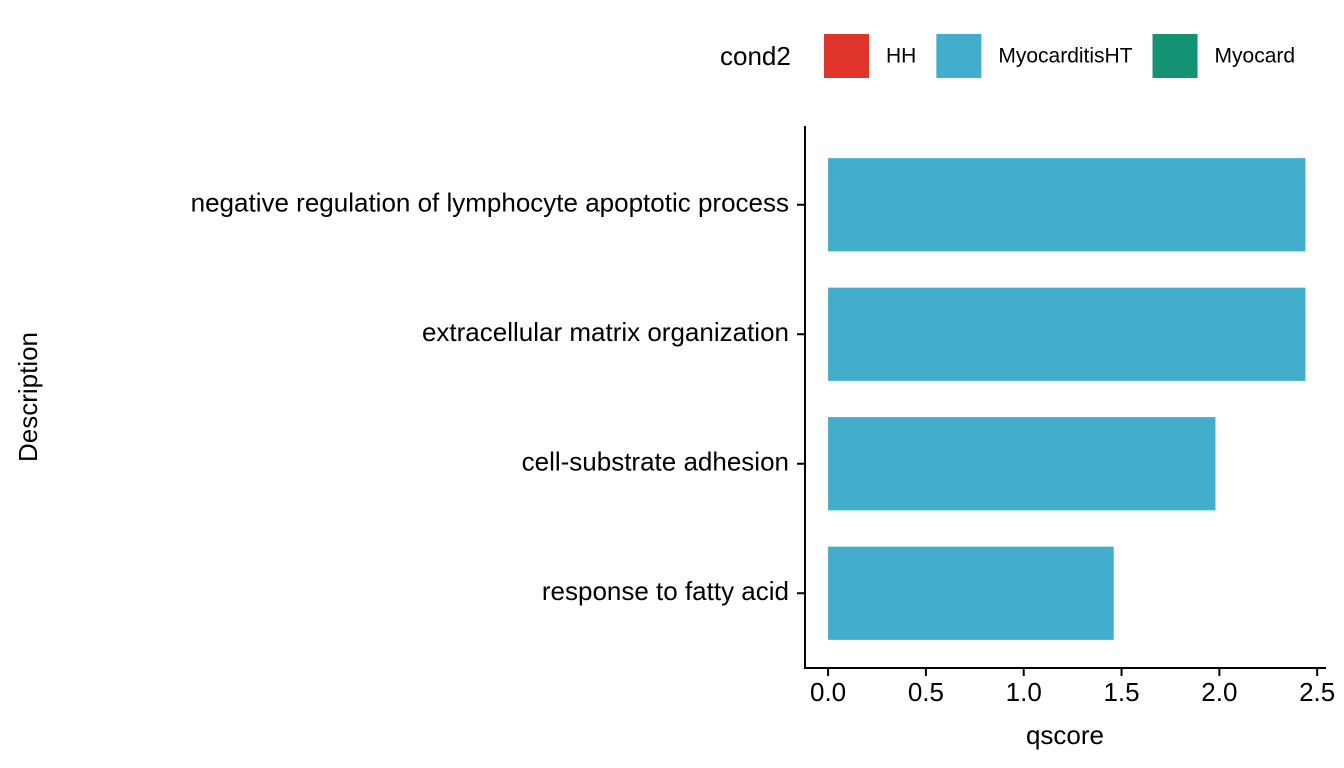  What do you see at coordinates (755, 56) in the screenshot?
I see `legend-title: cond2` at bounding box center [755, 56].